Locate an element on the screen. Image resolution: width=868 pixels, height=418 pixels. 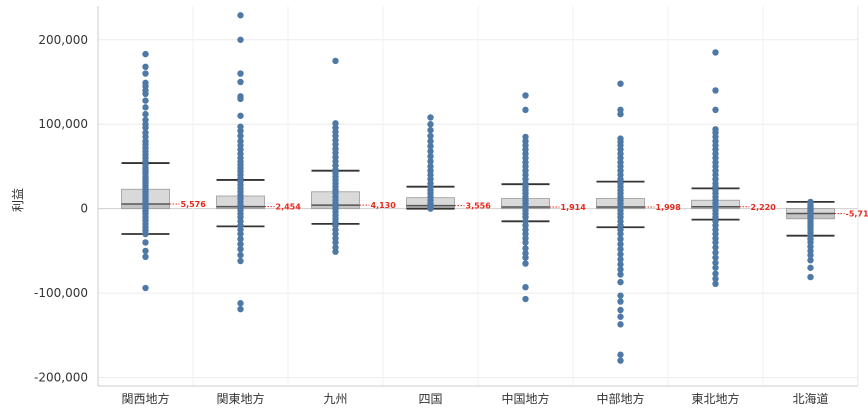
median-value-label: 1,914 is located at coordinates (574, 207).